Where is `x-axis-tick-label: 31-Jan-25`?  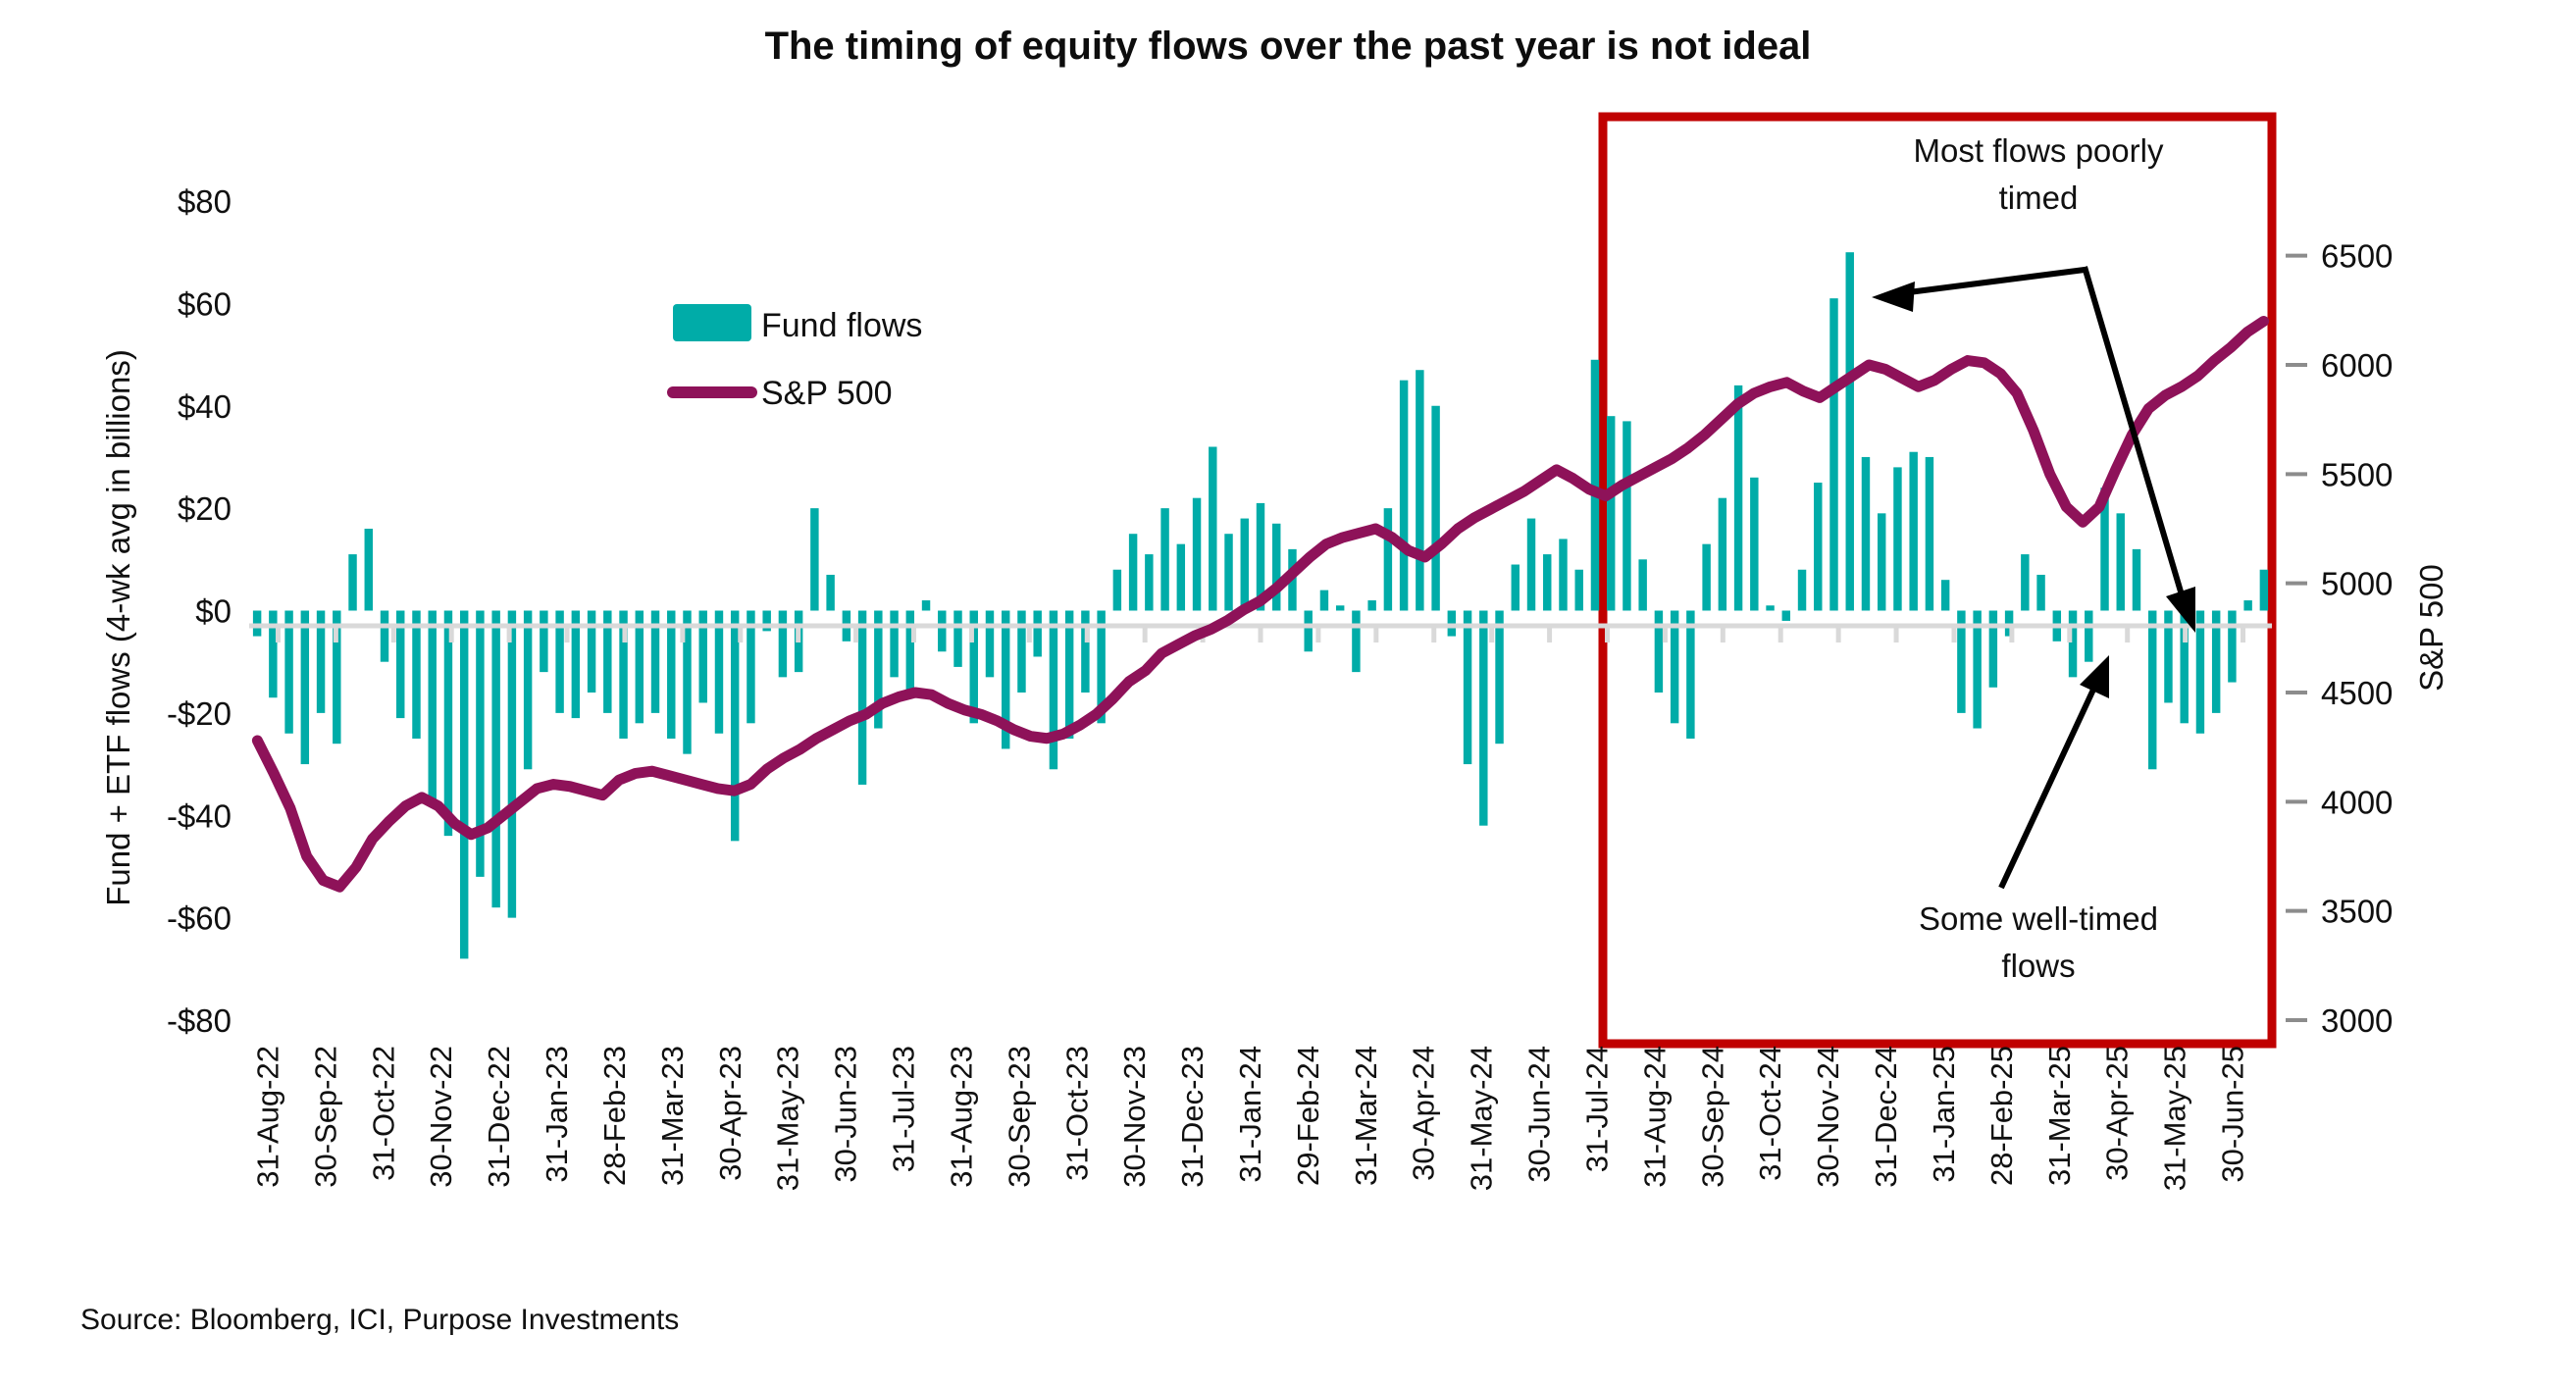
x-axis-tick-label: 31-Jan-25 is located at coordinates (1944, 1114).